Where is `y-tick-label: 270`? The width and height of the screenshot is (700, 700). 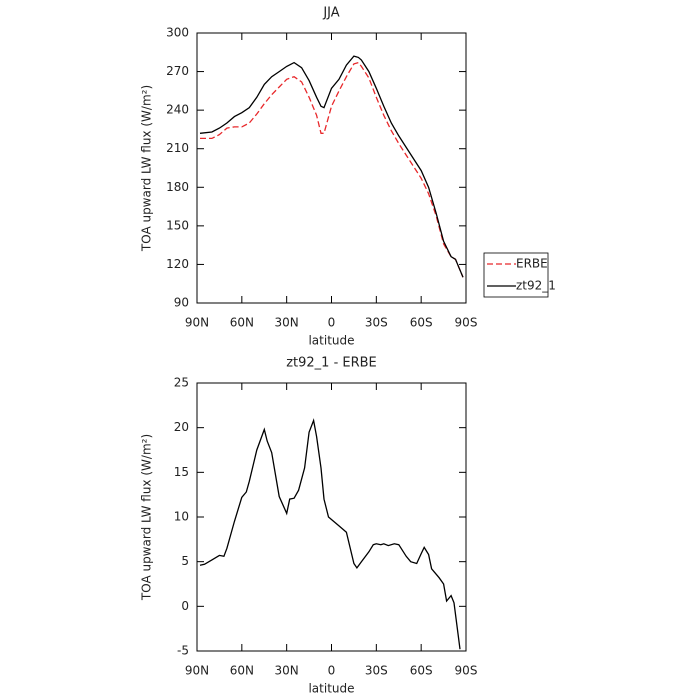 y-tick-label: 270 is located at coordinates (177, 71).